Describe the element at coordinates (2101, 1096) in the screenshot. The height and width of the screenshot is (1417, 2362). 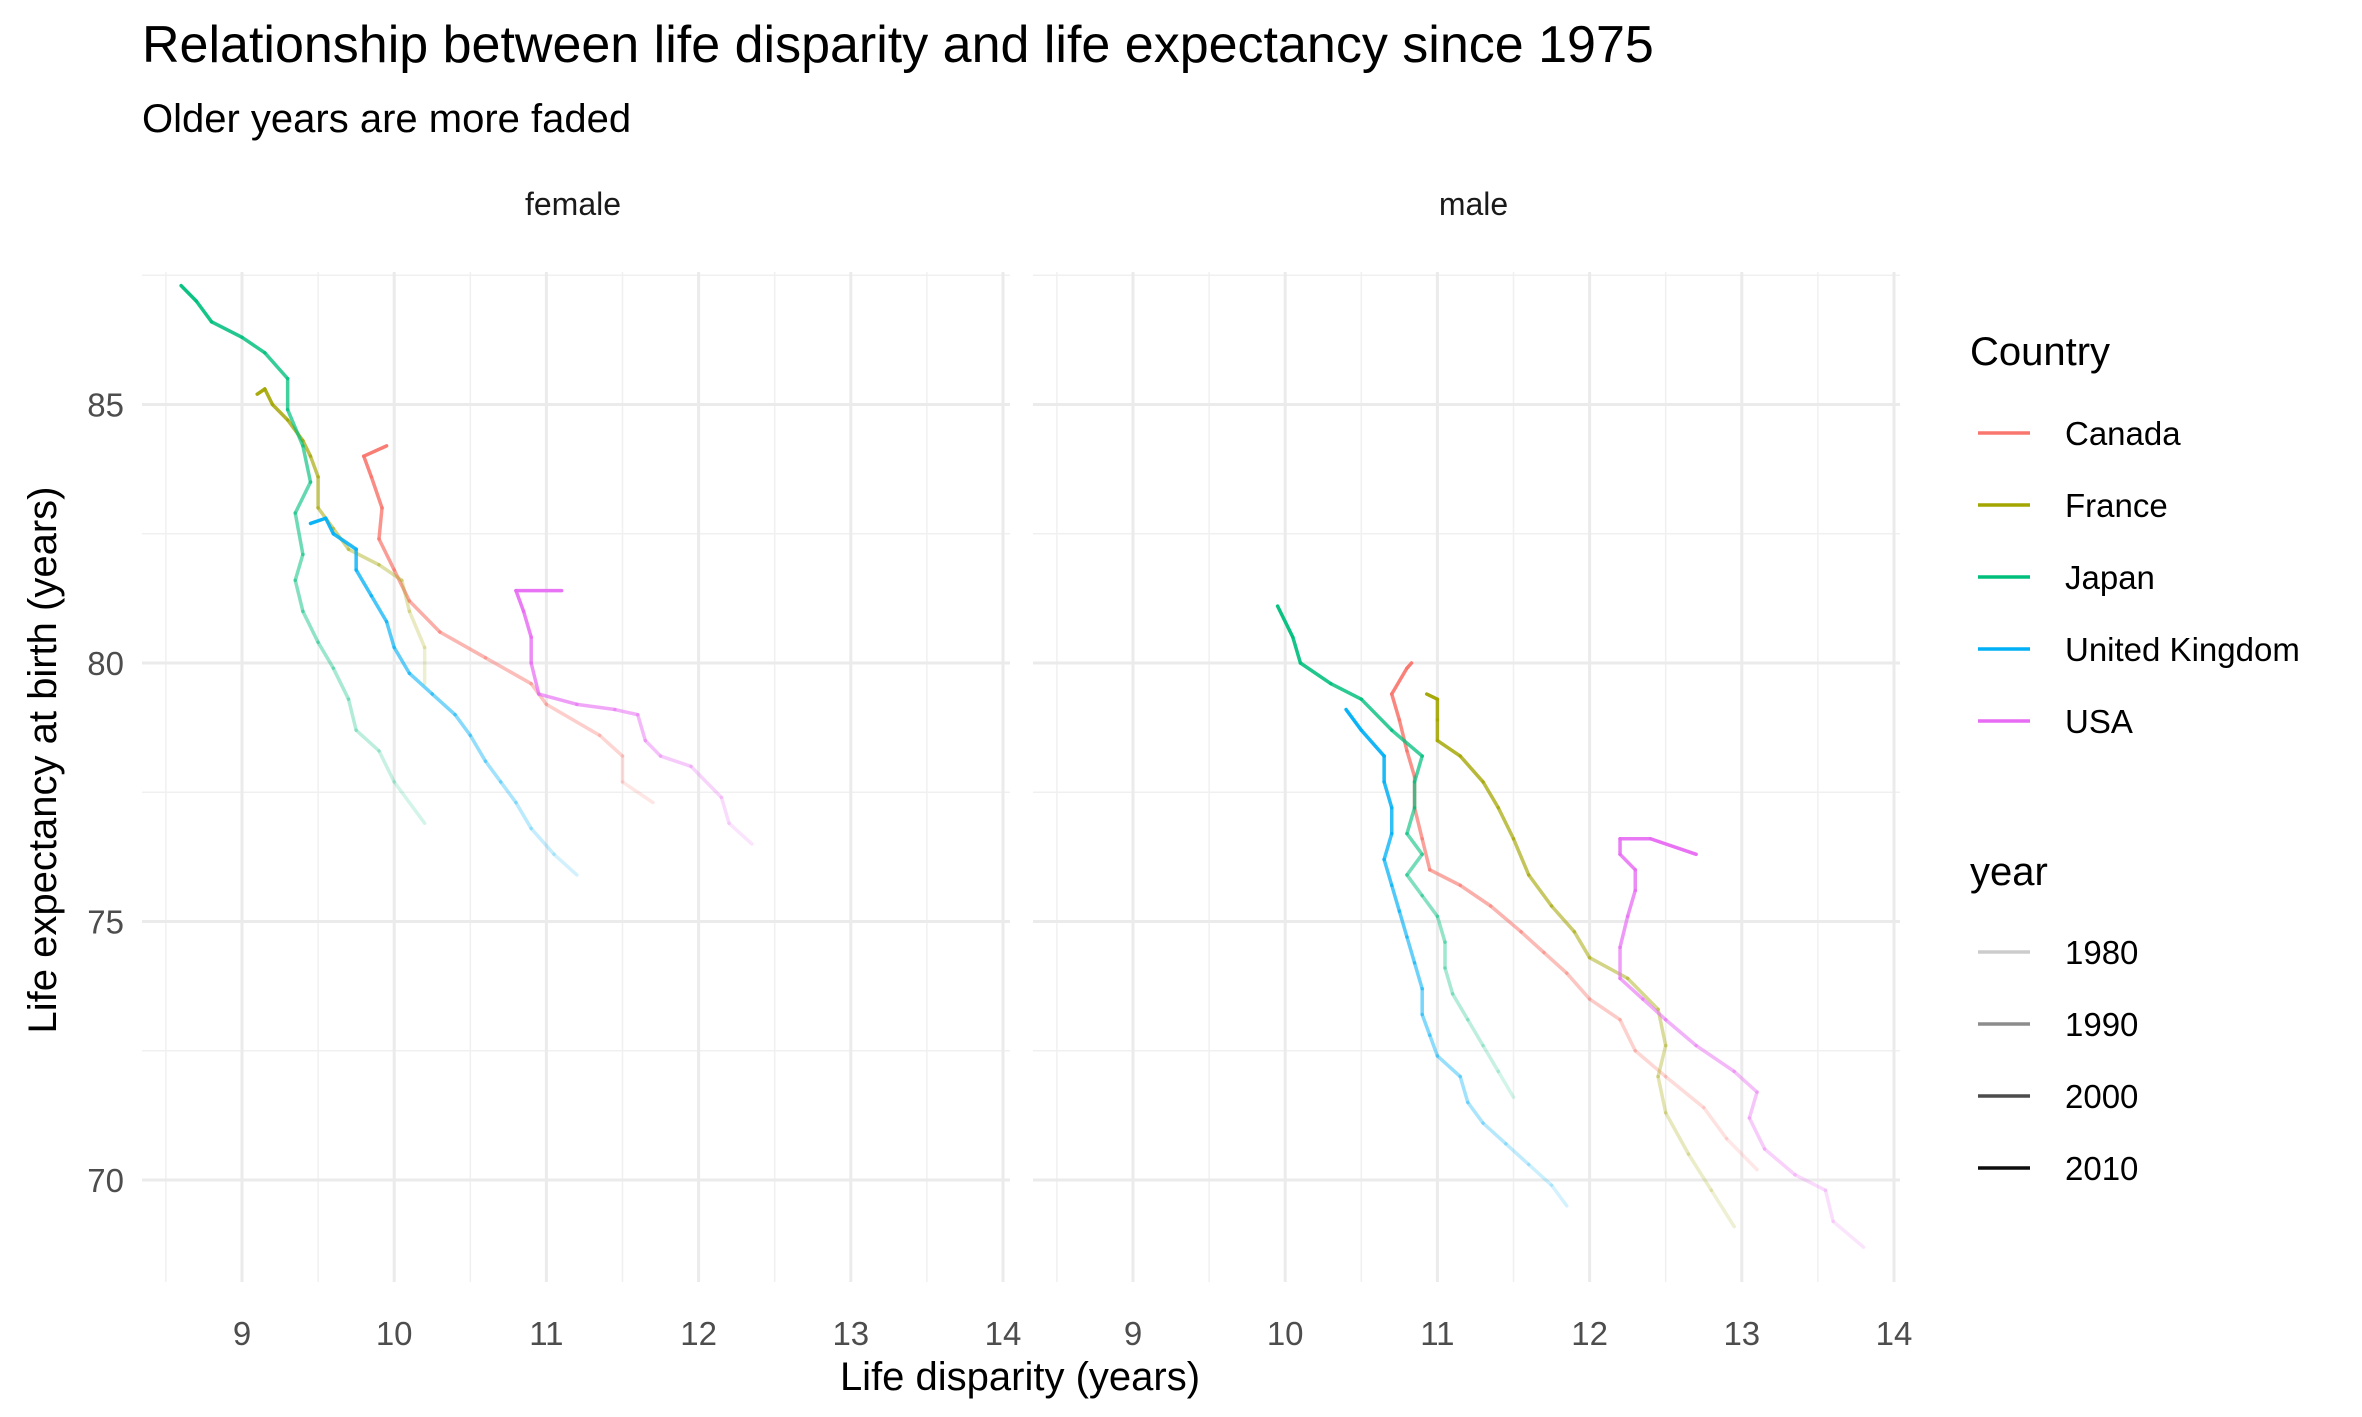
I see `legend-label-year: 2000` at that location.